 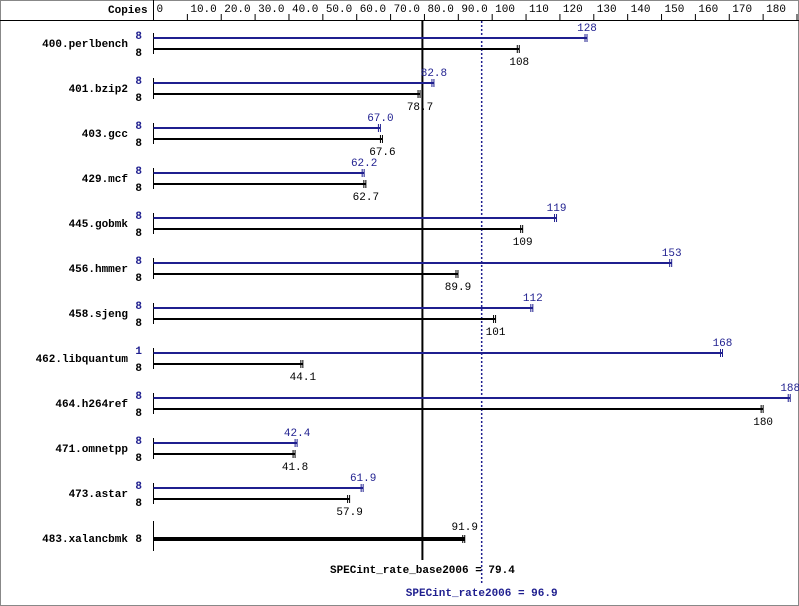 What do you see at coordinates (482, 594) in the screenshot?
I see `reference-label: SPECint_rate2006 = 96.9` at bounding box center [482, 594].